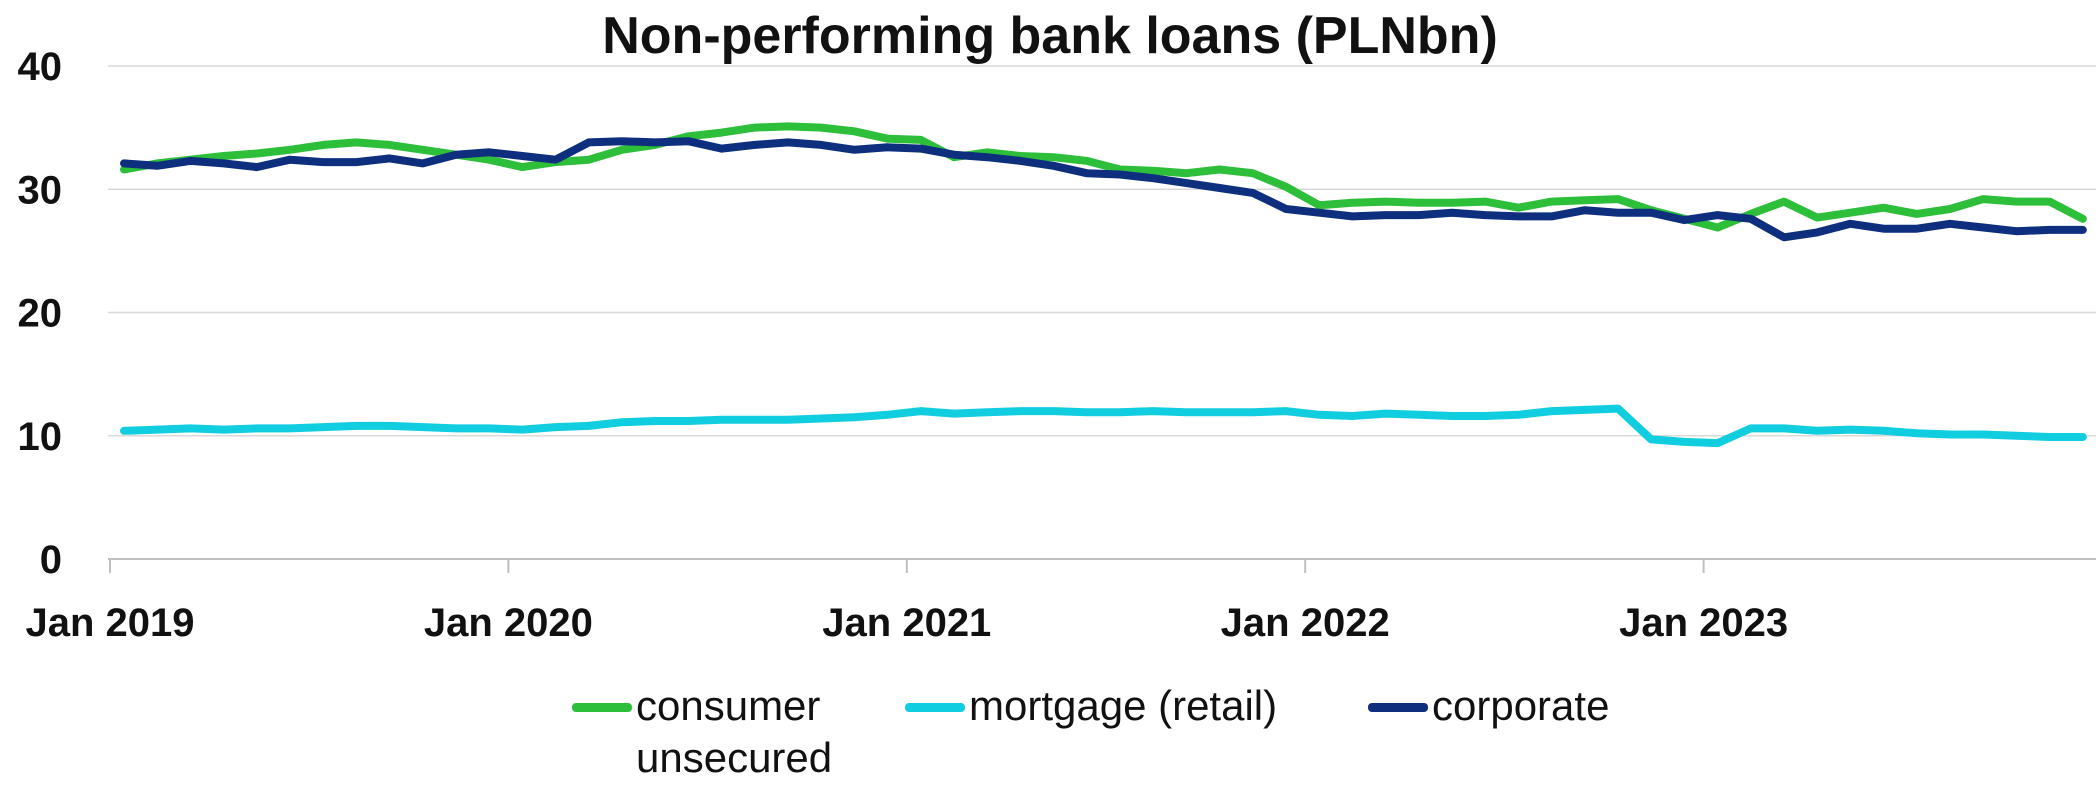  I want to click on x-axis: Jan 2019 Jan 2020 Jan 2021 Jan 2022 Jan 2023, so click(906, 602).